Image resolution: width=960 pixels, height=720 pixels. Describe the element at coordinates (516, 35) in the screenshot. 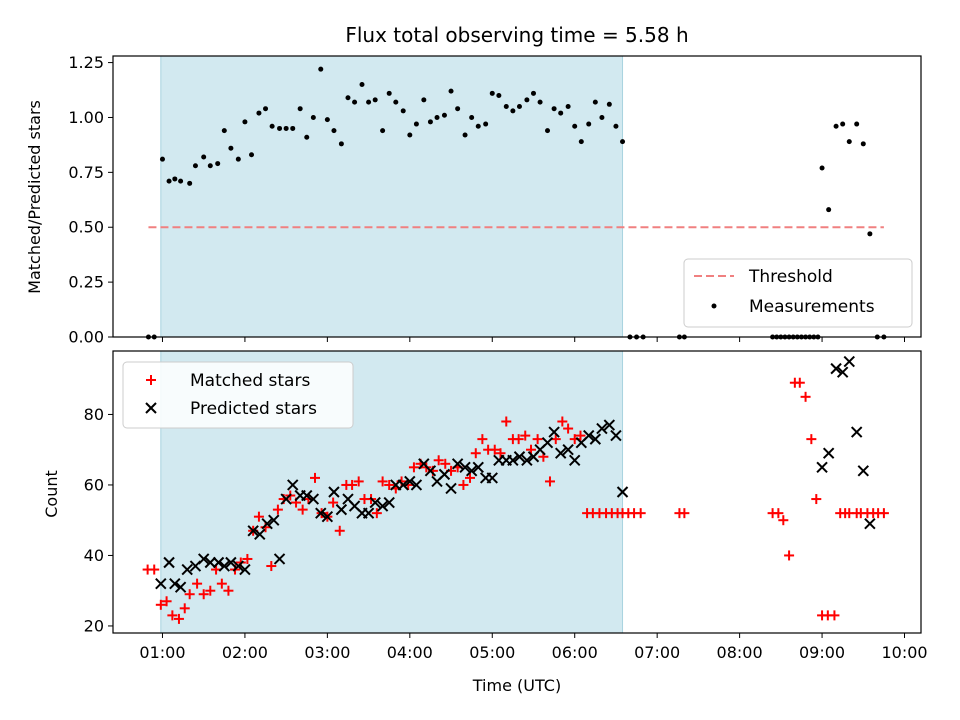

I see `chart-title: Flux total observing time = 5.58 h` at that location.